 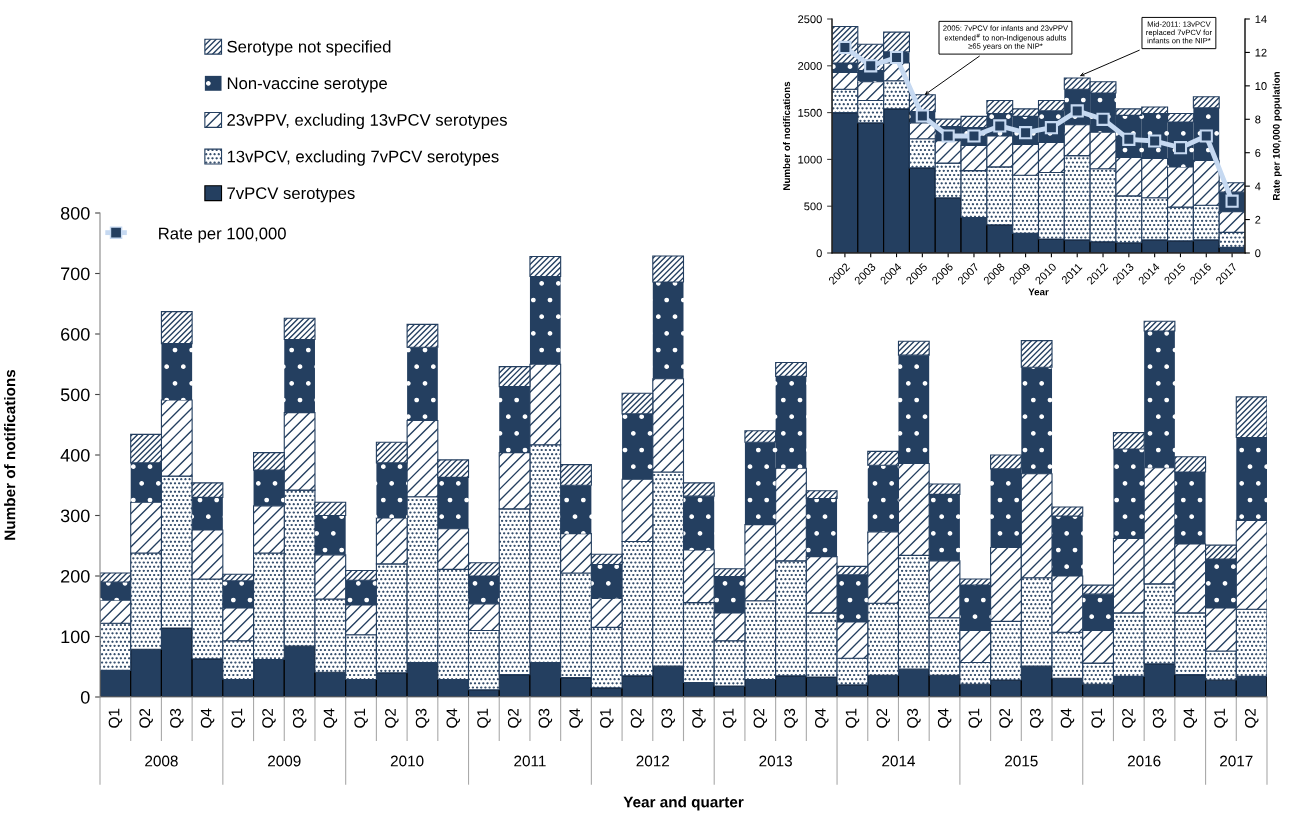 What do you see at coordinates (899, 761) in the screenshot?
I see `text: 2014` at bounding box center [899, 761].